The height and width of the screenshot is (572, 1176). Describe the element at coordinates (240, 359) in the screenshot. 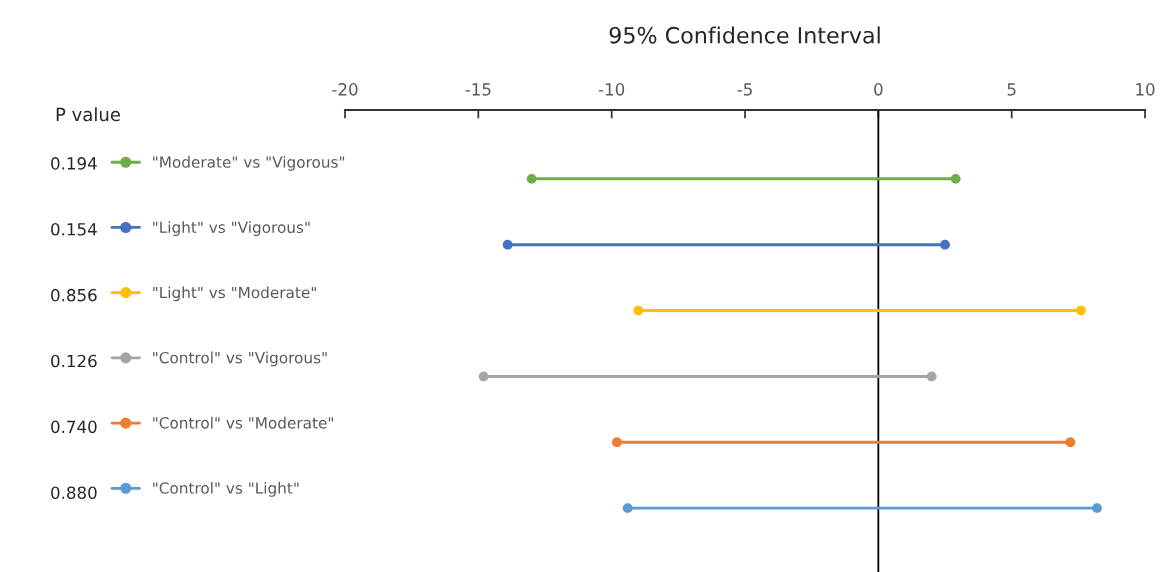

I see `legend-label: "Control" vs "Vigorous"` at that location.